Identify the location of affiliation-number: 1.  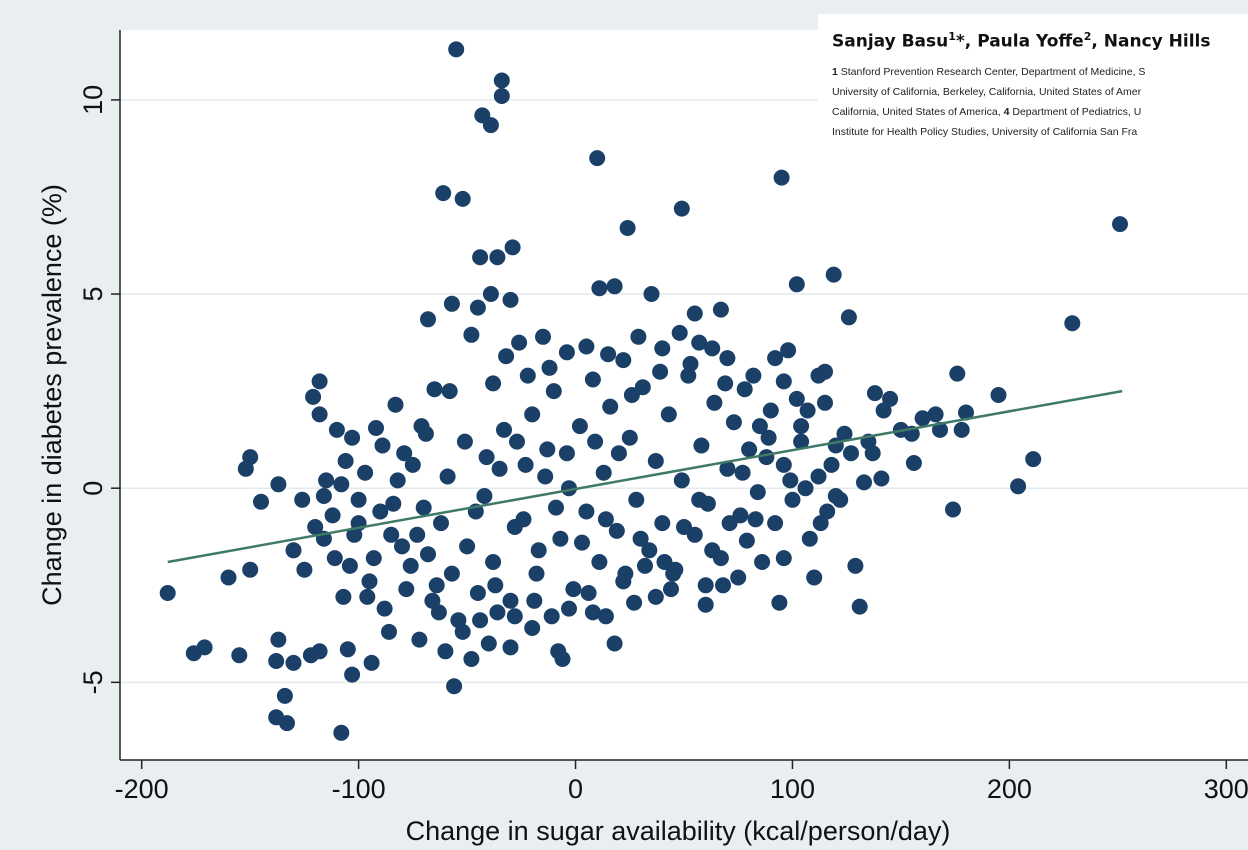
(835, 72).